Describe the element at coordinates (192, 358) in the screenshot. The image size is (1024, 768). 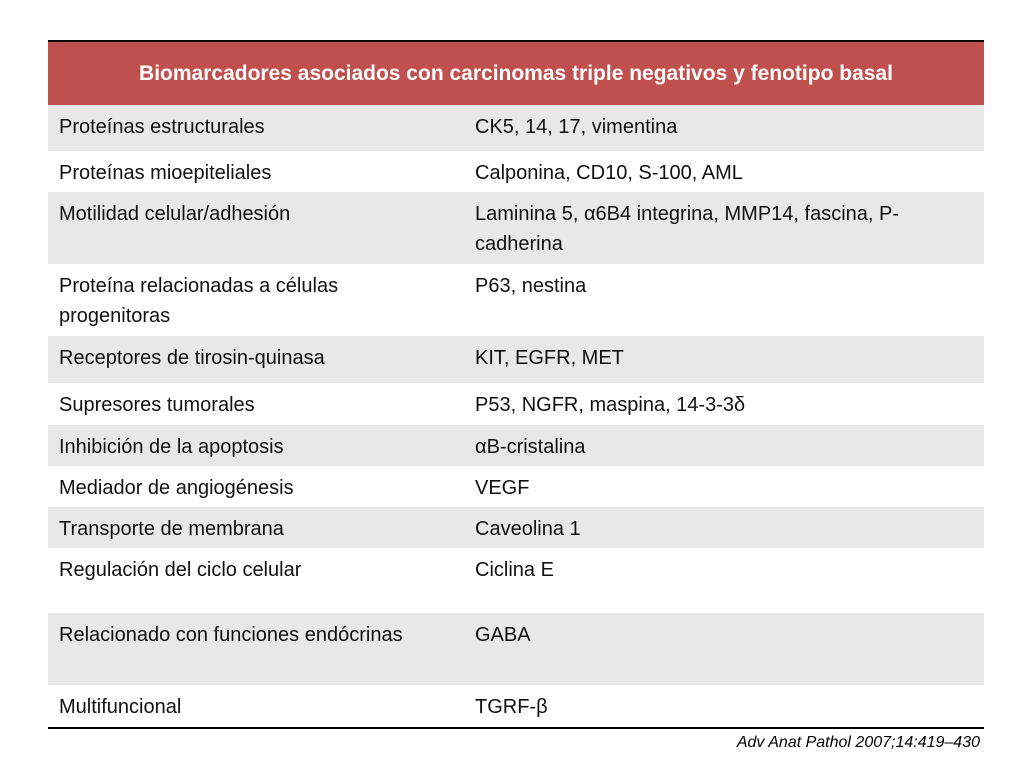
I see `table-cell: Receptores de tirosin-quinasa` at that location.